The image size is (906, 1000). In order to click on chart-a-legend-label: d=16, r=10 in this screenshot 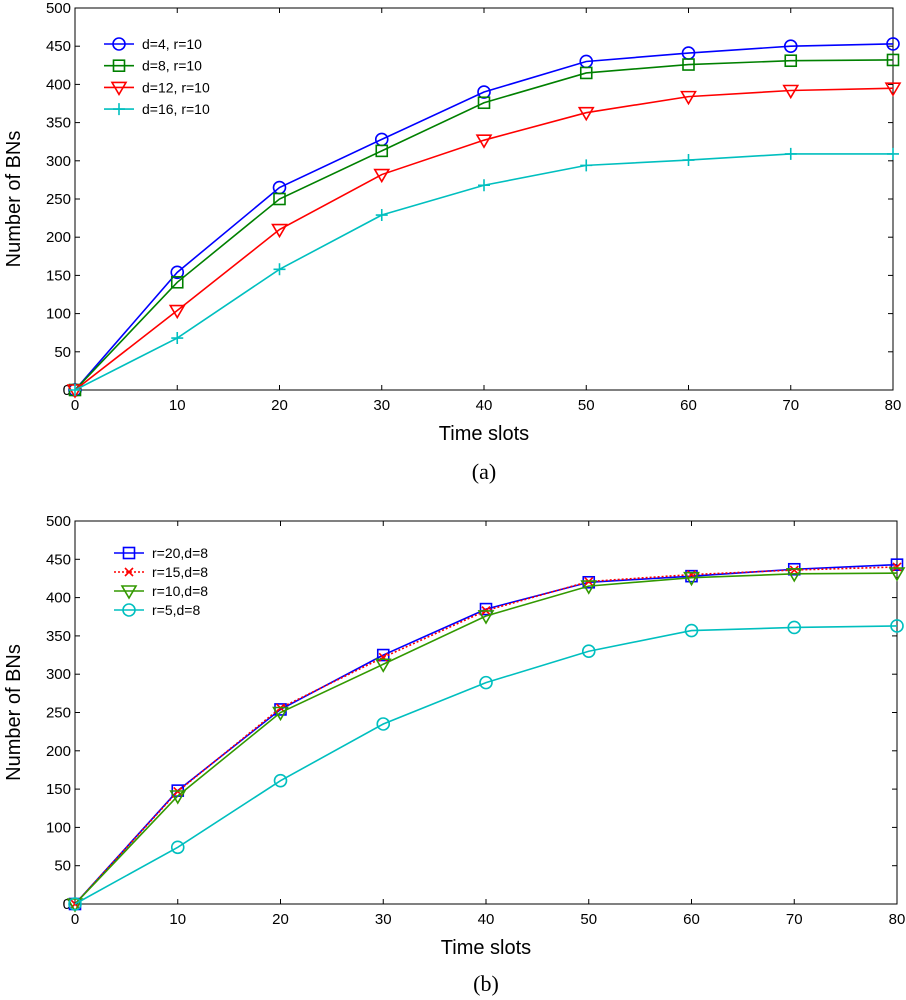, I will do `click(176, 109)`.